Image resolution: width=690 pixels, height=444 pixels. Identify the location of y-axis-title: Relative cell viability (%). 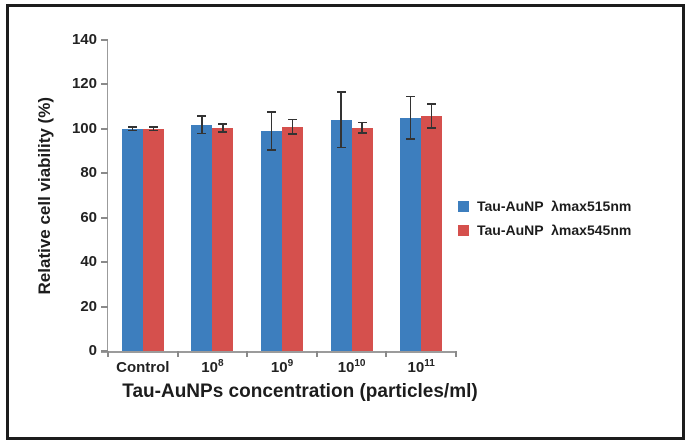
(44, 195).